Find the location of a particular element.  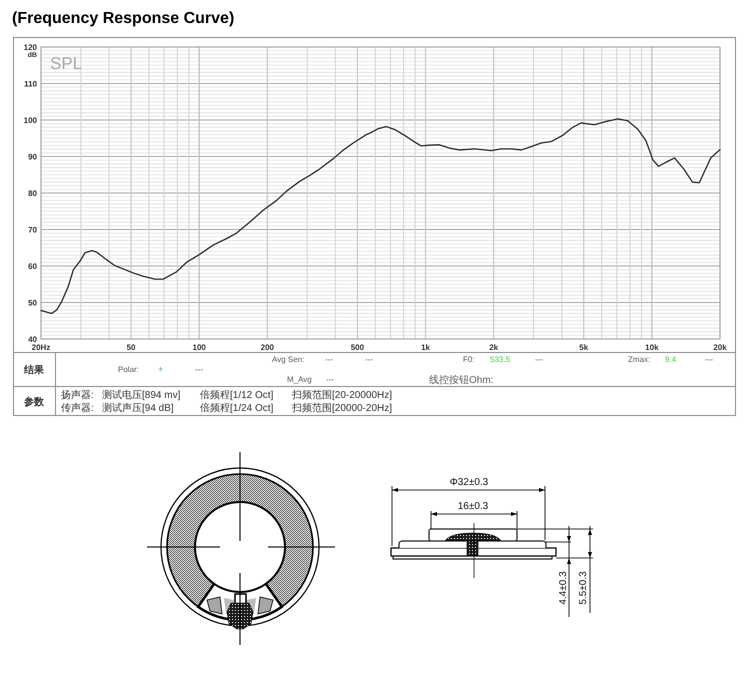

text: 16±0.3 is located at coordinates (473, 506).